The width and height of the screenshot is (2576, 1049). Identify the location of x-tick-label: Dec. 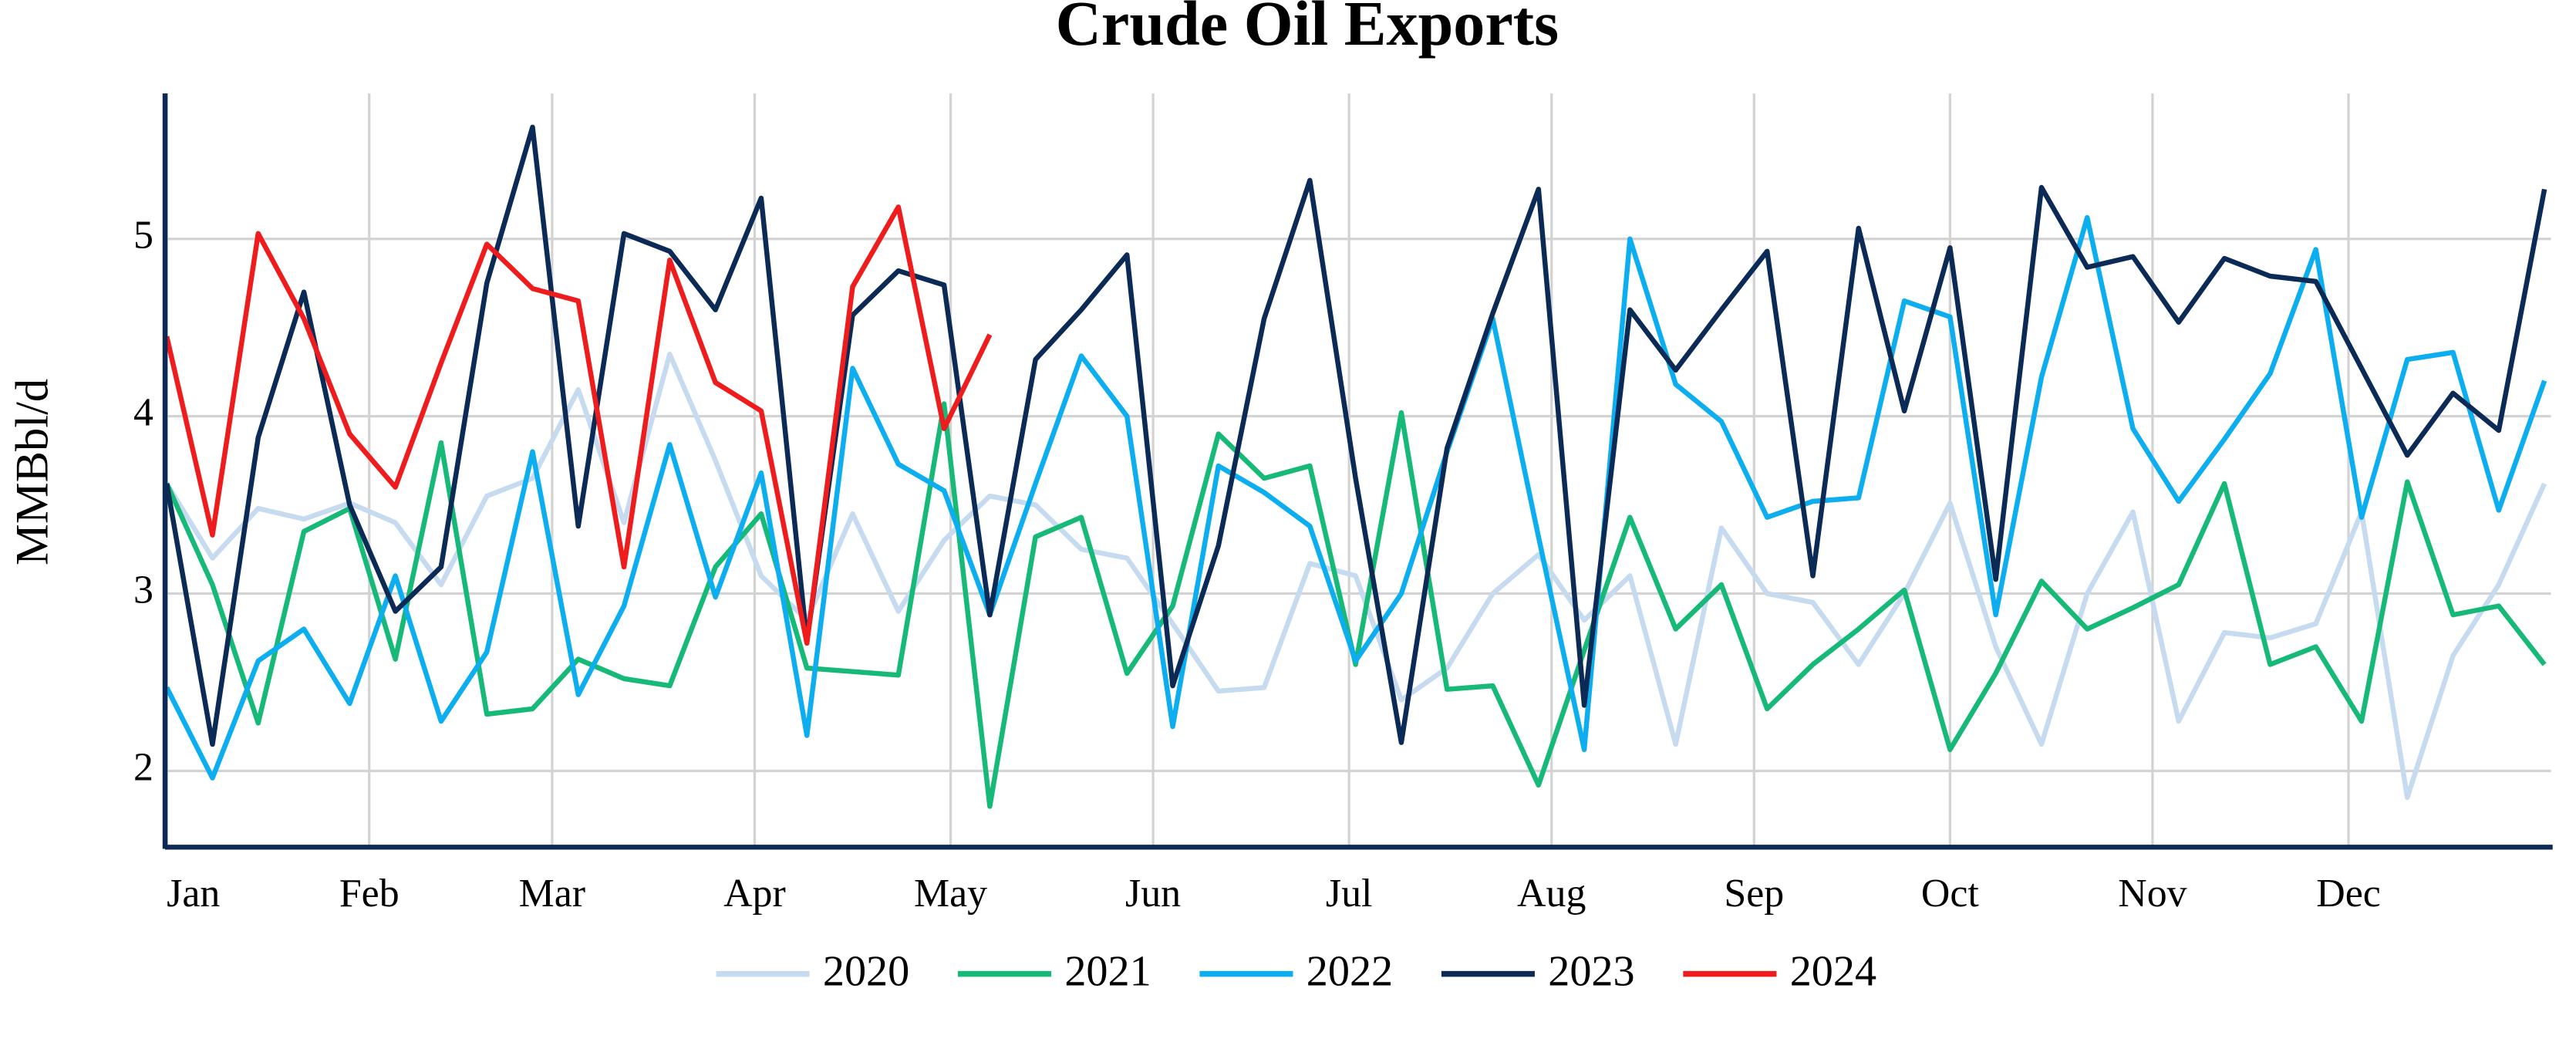
(2348, 894).